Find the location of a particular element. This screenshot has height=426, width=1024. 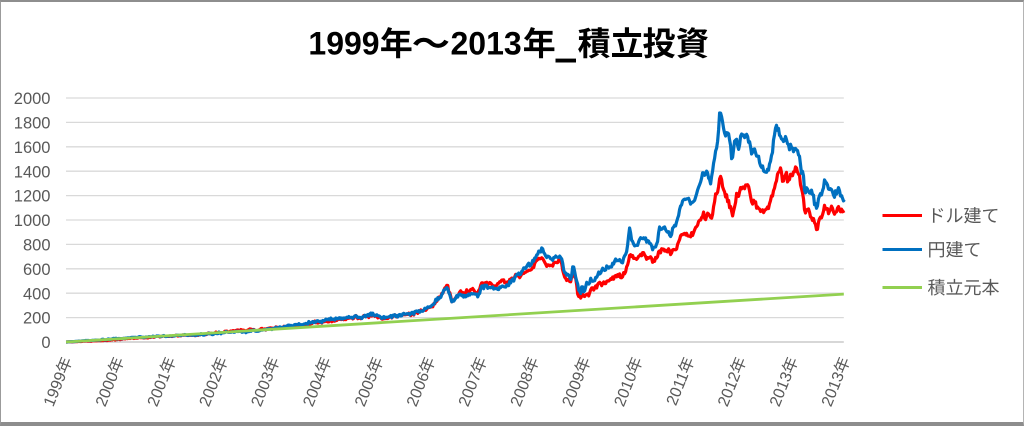

svg-text: 1800 is located at coordinates (32, 124).